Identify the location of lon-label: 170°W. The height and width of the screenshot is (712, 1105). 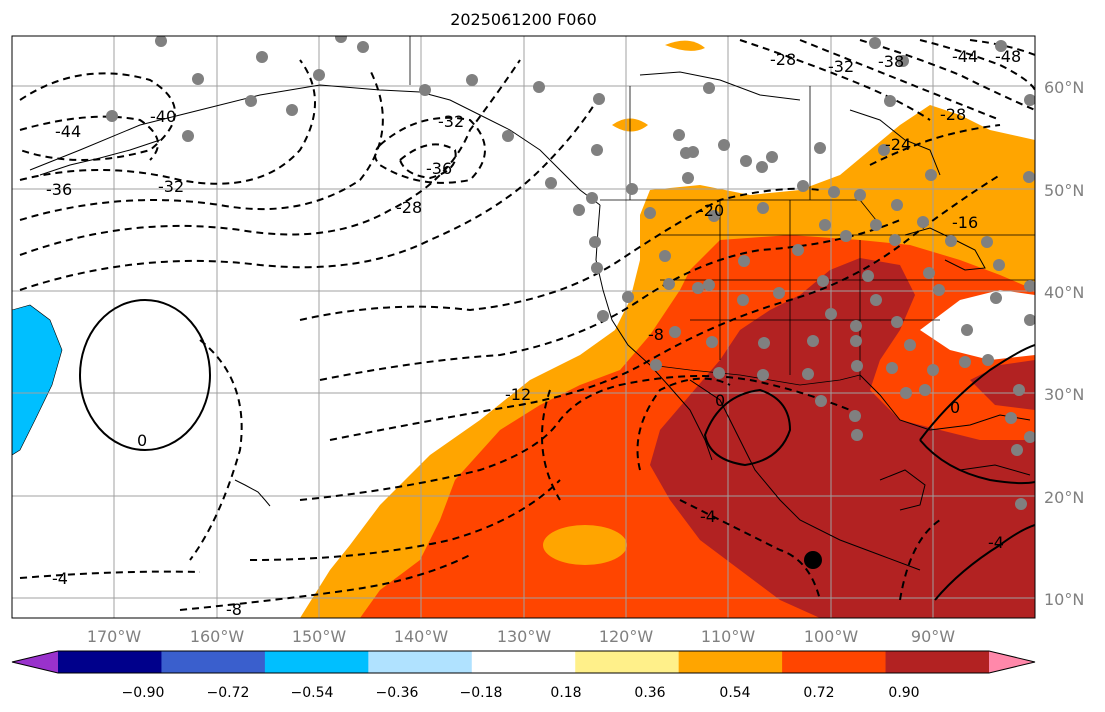
(114, 636).